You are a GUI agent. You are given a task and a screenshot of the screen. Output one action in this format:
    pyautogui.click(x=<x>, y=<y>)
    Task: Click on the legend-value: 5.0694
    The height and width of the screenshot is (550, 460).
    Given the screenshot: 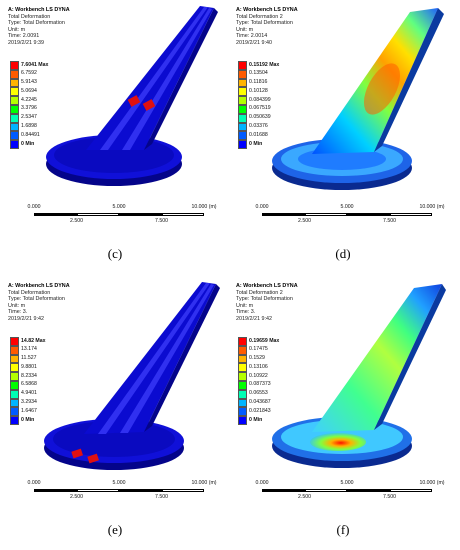 What is the action you would take?
    pyautogui.click(x=29, y=90)
    